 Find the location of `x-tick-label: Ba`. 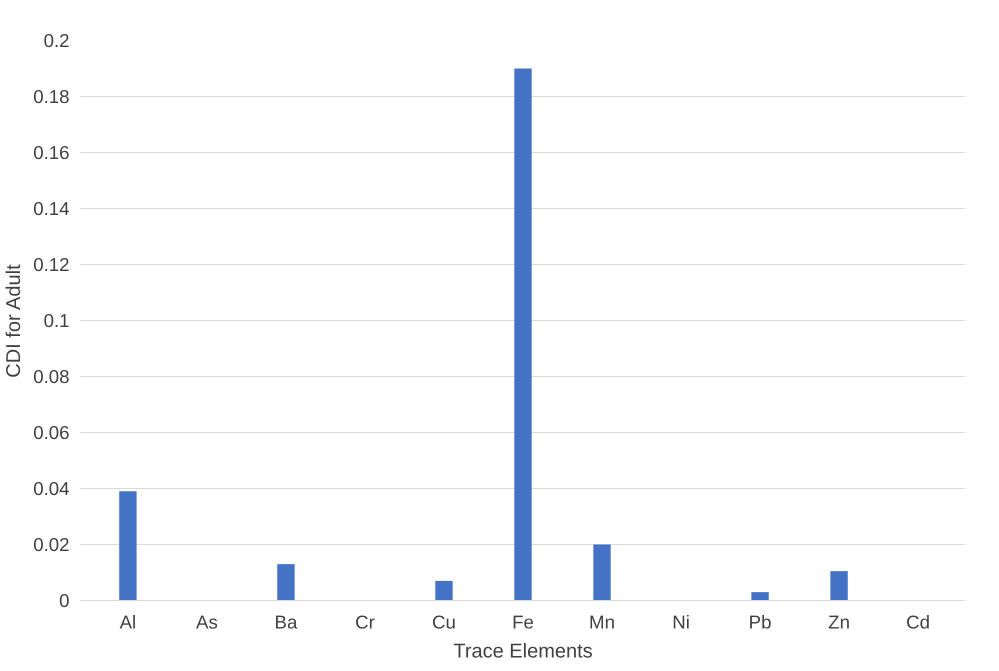

x-tick-label: Ba is located at coordinates (286, 622).